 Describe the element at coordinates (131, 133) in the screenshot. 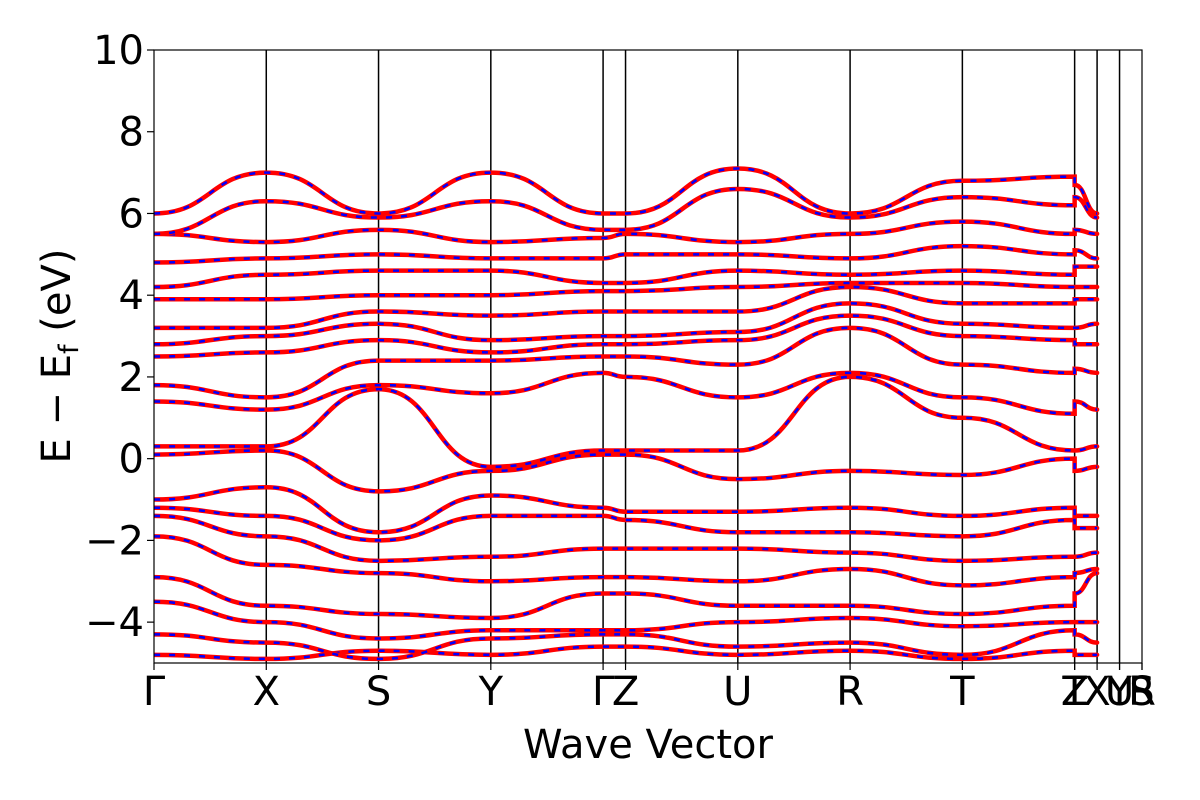

I see `y-tick-label: 8` at that location.